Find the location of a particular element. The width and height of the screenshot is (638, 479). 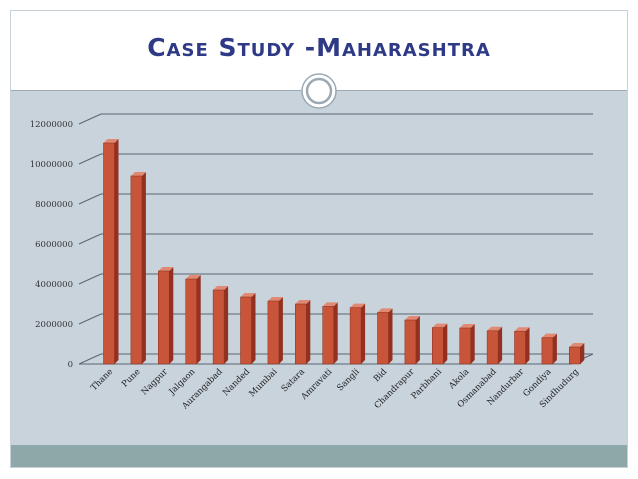

y-tick-label: 6000000 is located at coordinates (54, 245).